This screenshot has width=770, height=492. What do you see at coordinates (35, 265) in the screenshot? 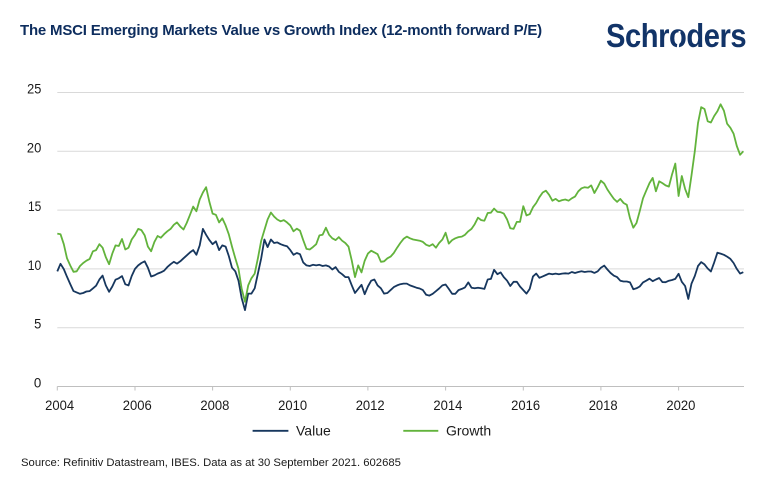
I see `svg-text: 10` at bounding box center [35, 265].